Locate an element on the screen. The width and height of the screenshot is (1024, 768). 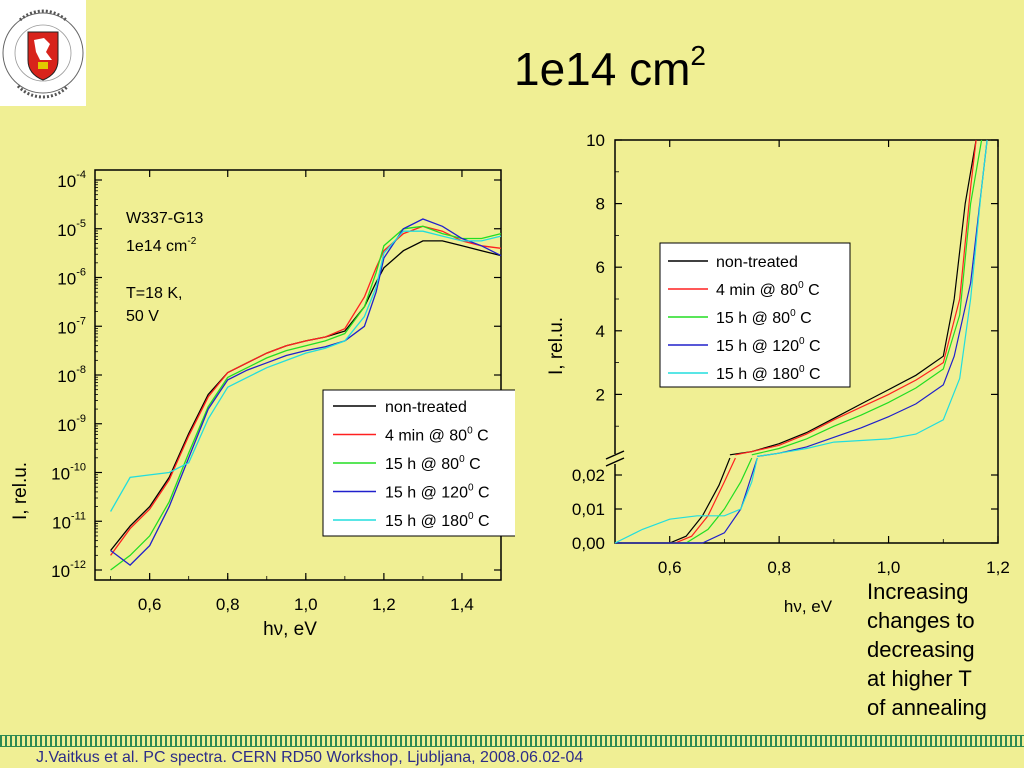
left-legend-label: 15 h @ 800 C is located at coordinates (433, 463).